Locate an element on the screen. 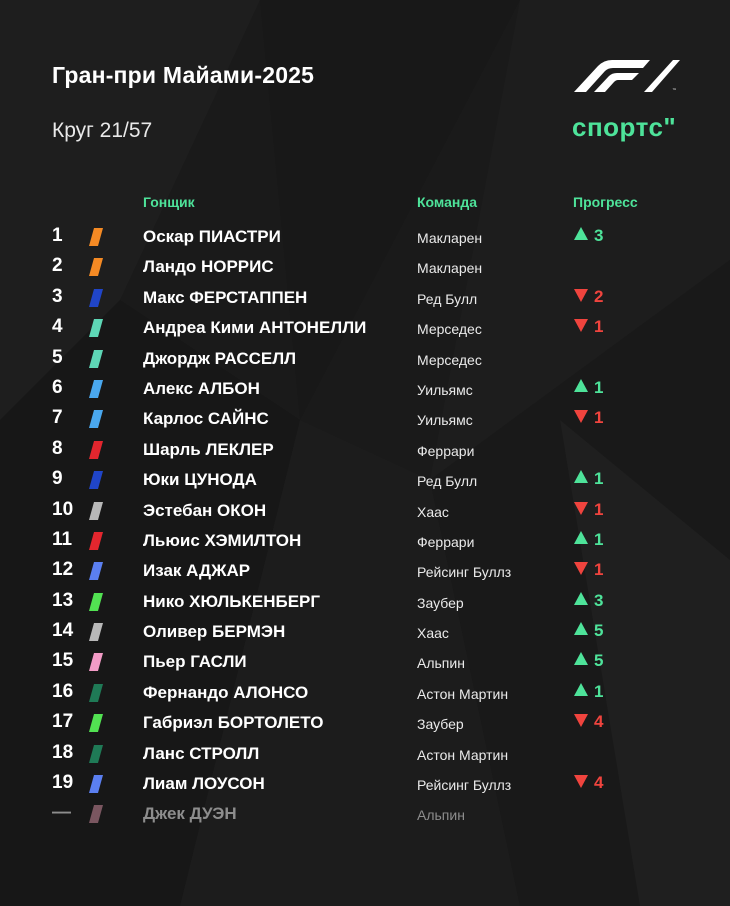 This screenshot has width=730, height=906. table-row: 19 Лиам ЛОУСОН Рейсинг Буллз 4 is located at coordinates (365, 783).